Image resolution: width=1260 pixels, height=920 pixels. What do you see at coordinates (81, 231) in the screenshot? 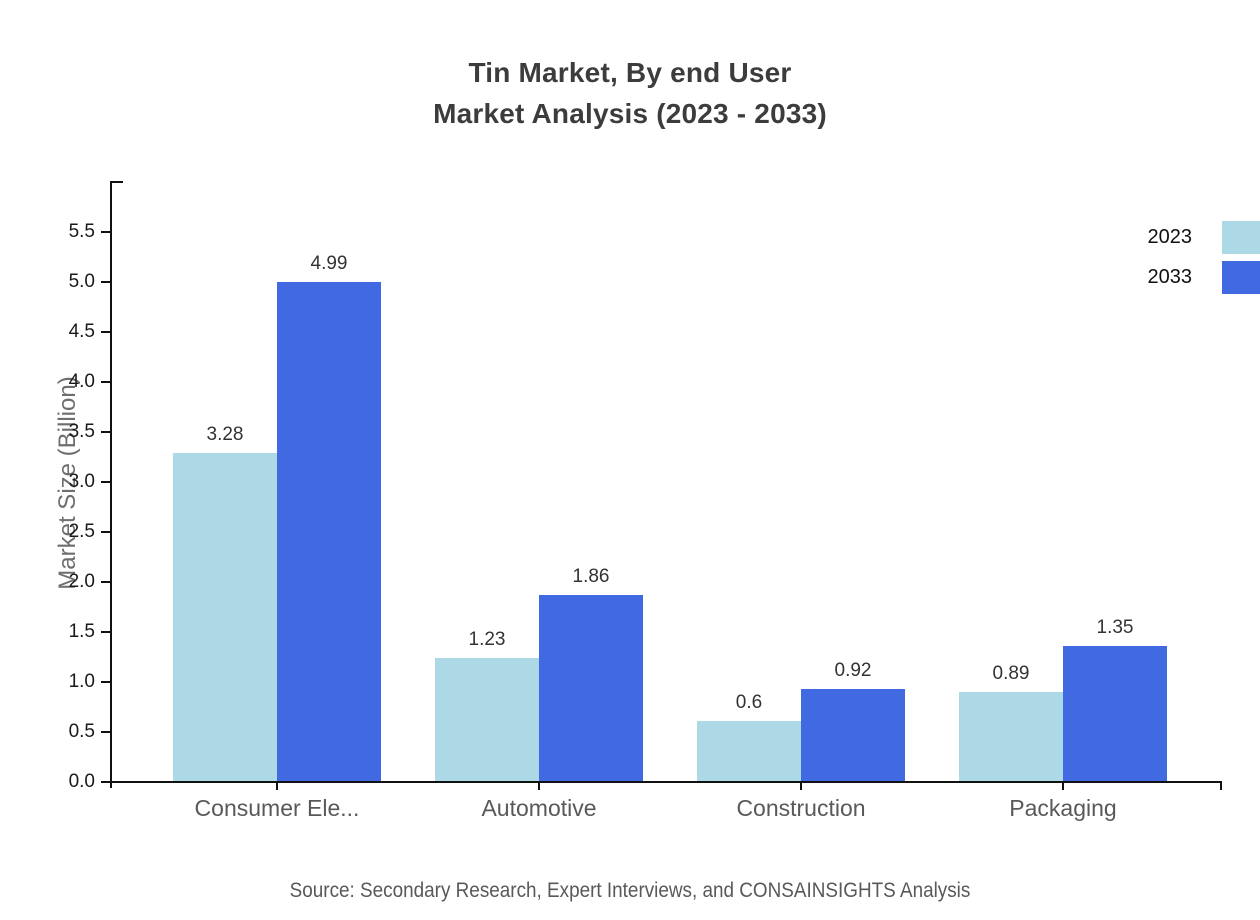
I see `y-tick-label: 5.5` at bounding box center [81, 231].